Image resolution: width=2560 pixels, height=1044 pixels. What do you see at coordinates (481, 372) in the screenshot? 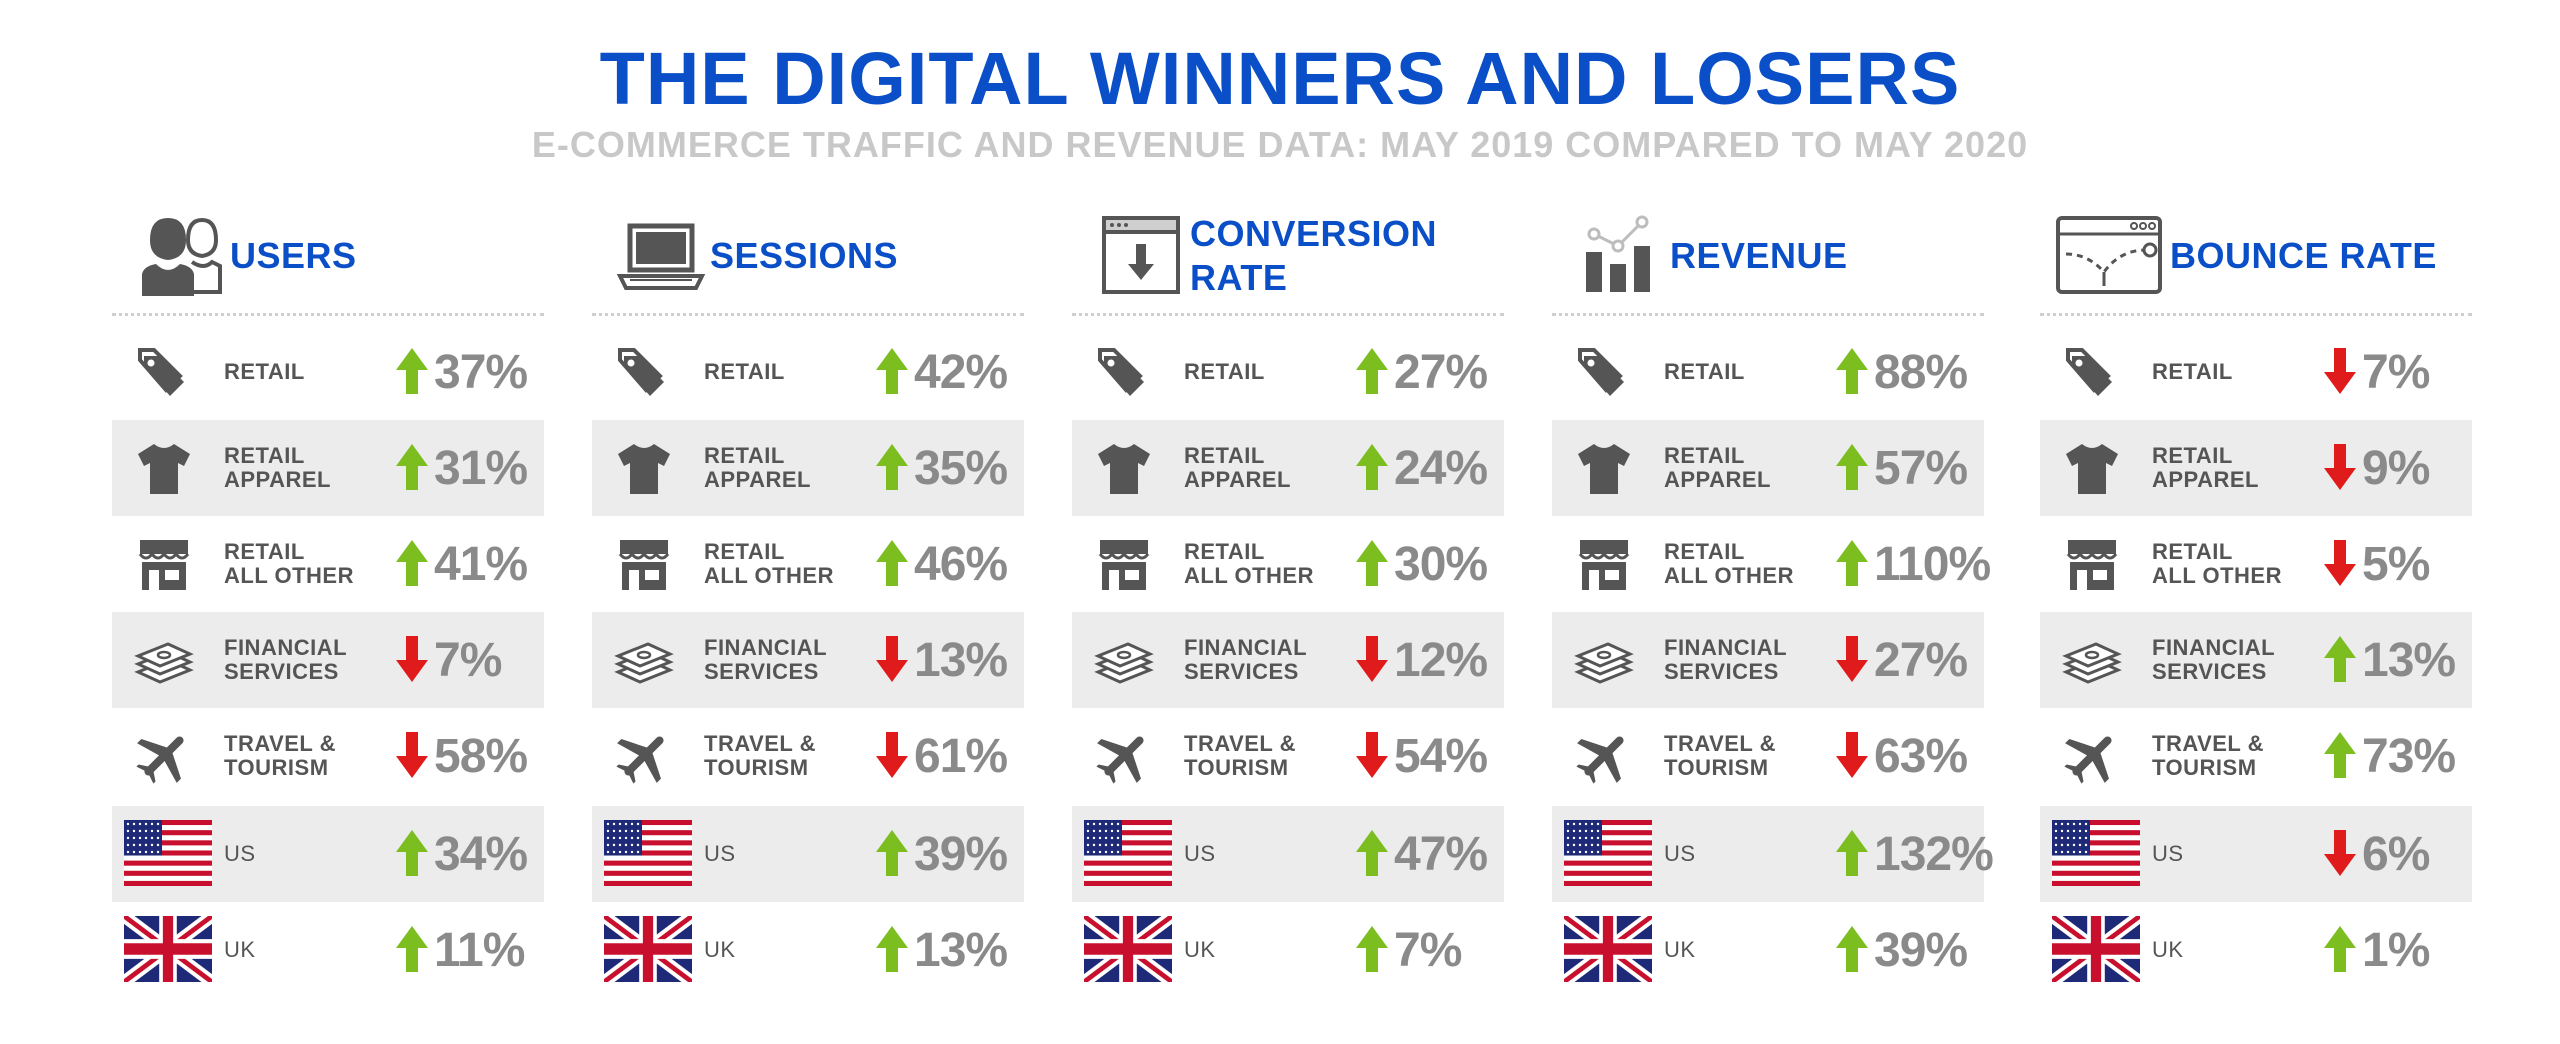
I see `percent-change-value: 37%` at bounding box center [481, 372].